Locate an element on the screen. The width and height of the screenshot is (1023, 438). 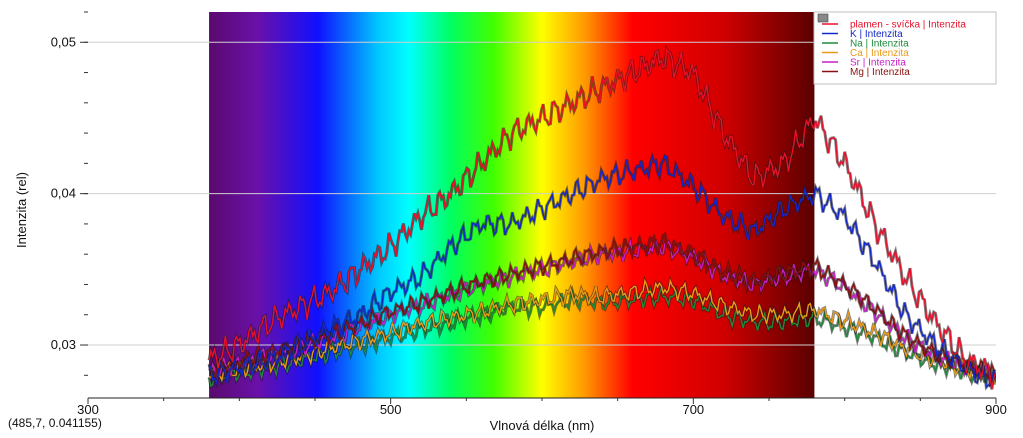
x-axis: 300 500 700 900 is located at coordinates (542, 407).